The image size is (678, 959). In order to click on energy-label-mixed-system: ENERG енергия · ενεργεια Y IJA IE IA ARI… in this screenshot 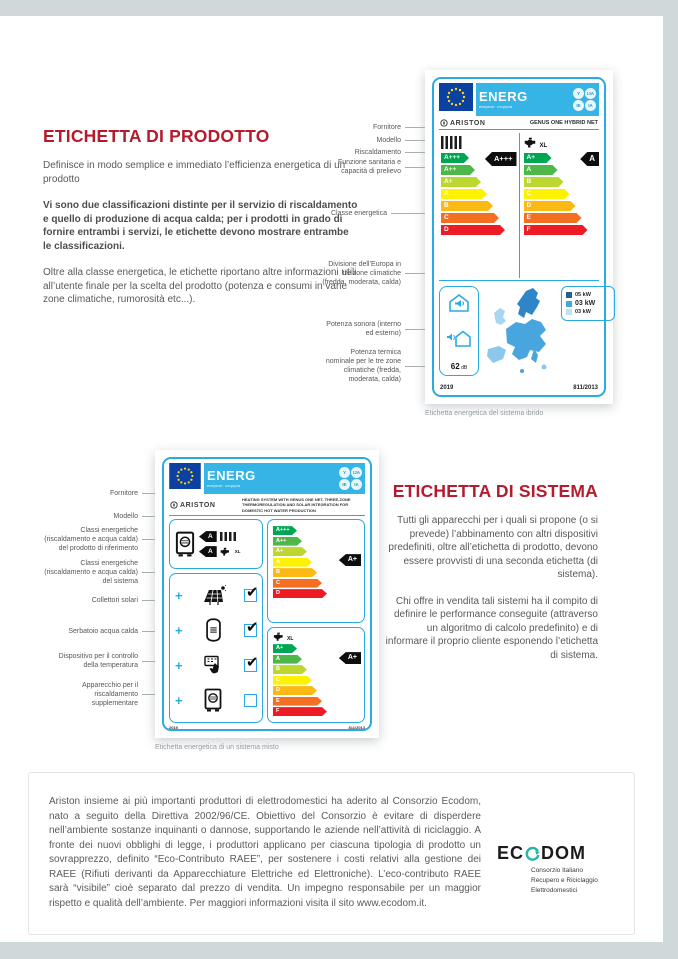, I will do `click(267, 594)`.